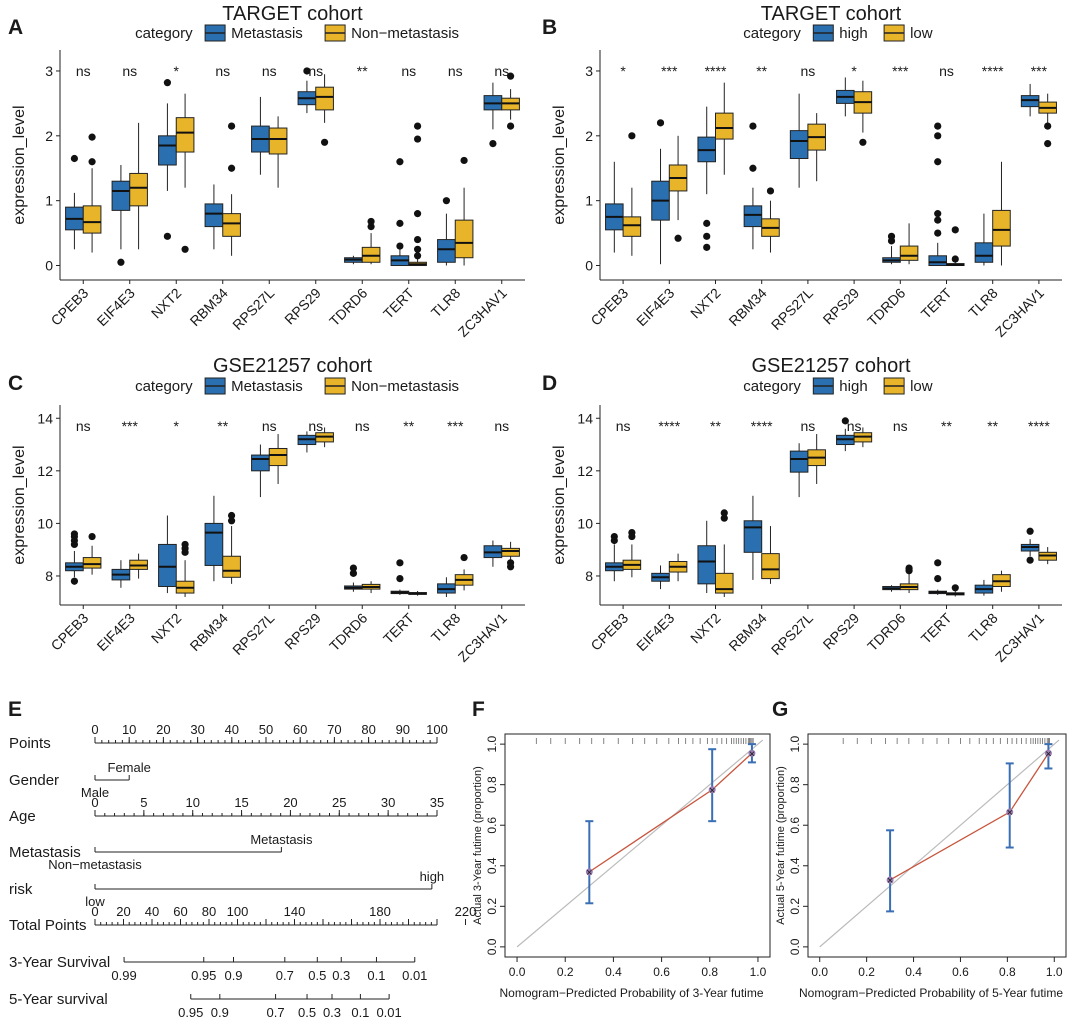 This screenshot has height=1019, width=1072. What do you see at coordinates (437, 802) in the screenshot?
I see `nomogram-tick-label: 35` at bounding box center [437, 802].